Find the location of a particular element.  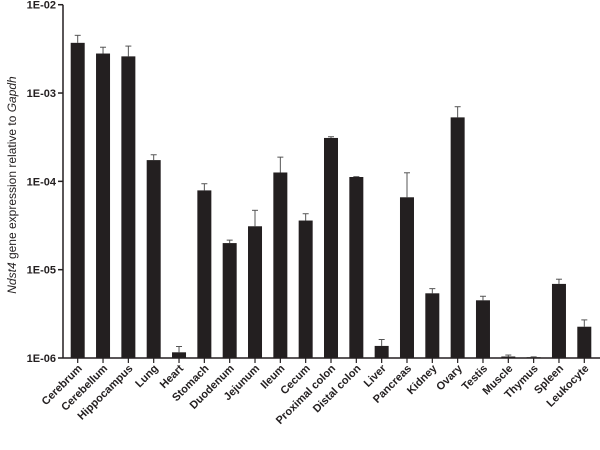

x-tick-label: Kidney is located at coordinates (422, 379).